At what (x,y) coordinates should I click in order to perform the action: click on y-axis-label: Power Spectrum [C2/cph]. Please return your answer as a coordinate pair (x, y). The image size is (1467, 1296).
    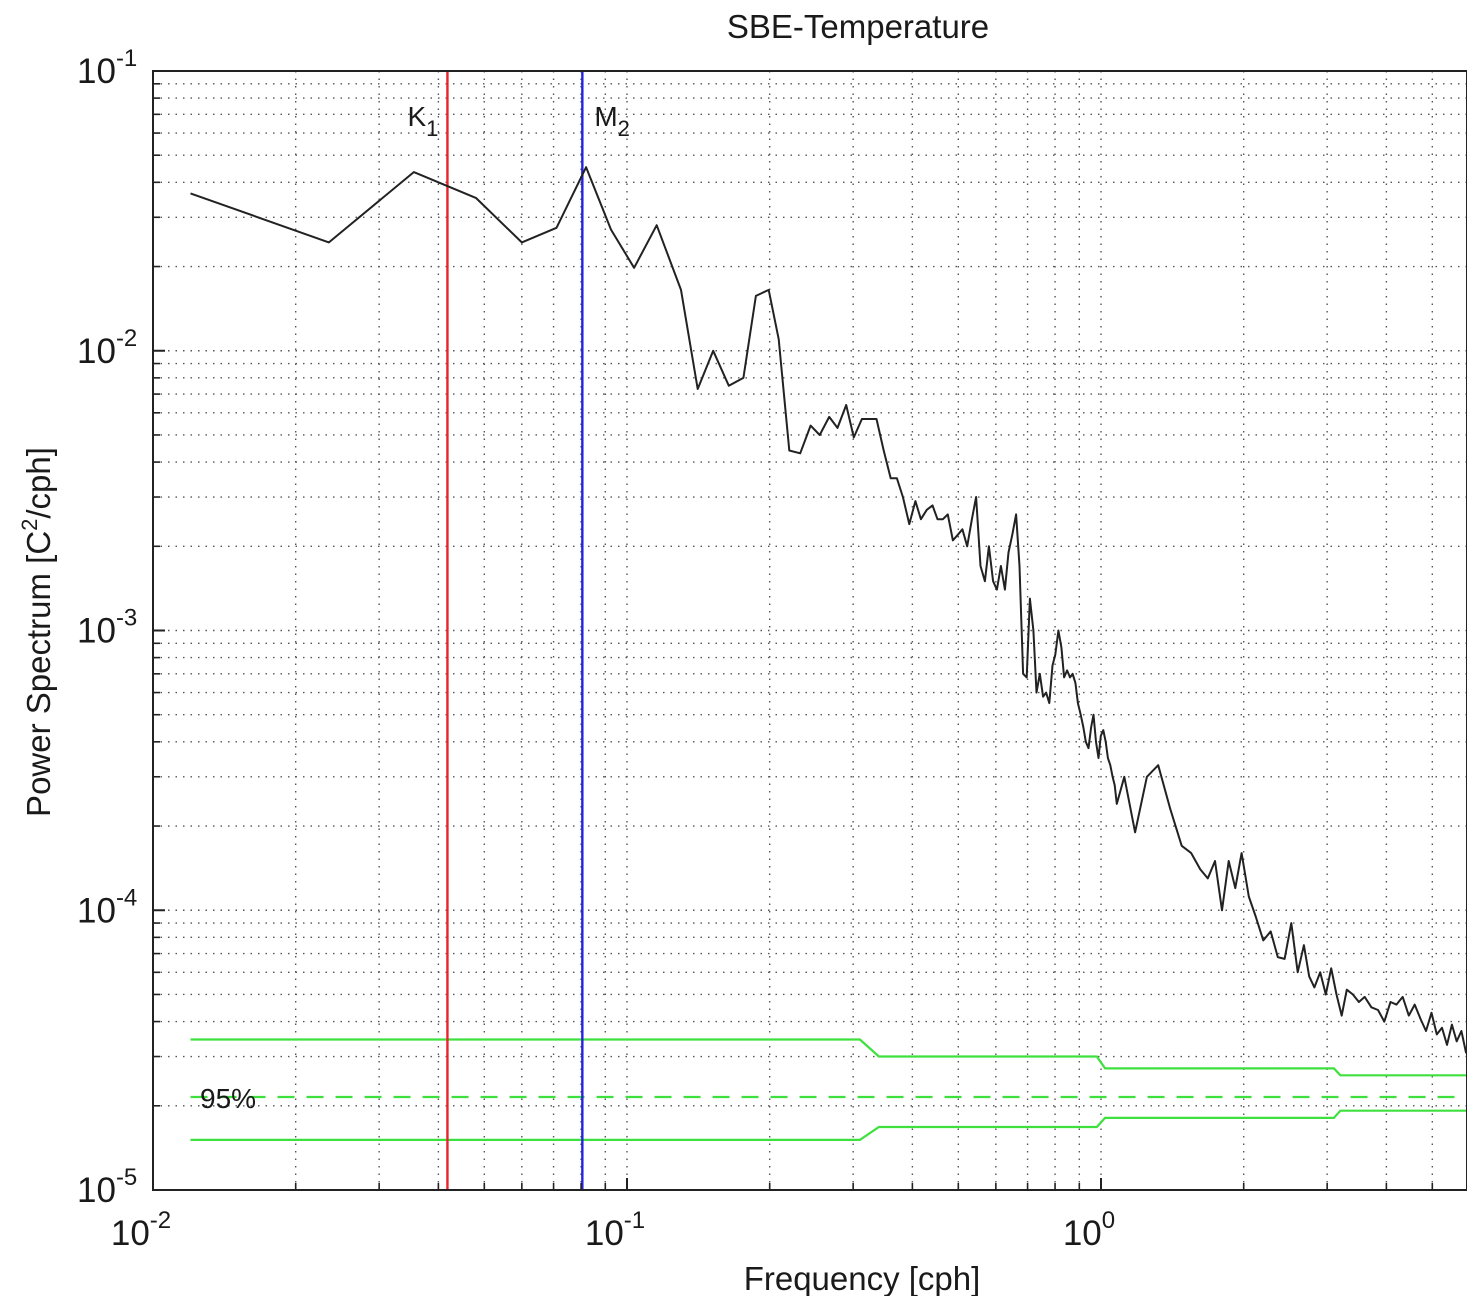
    Looking at the image, I should click on (37, 632).